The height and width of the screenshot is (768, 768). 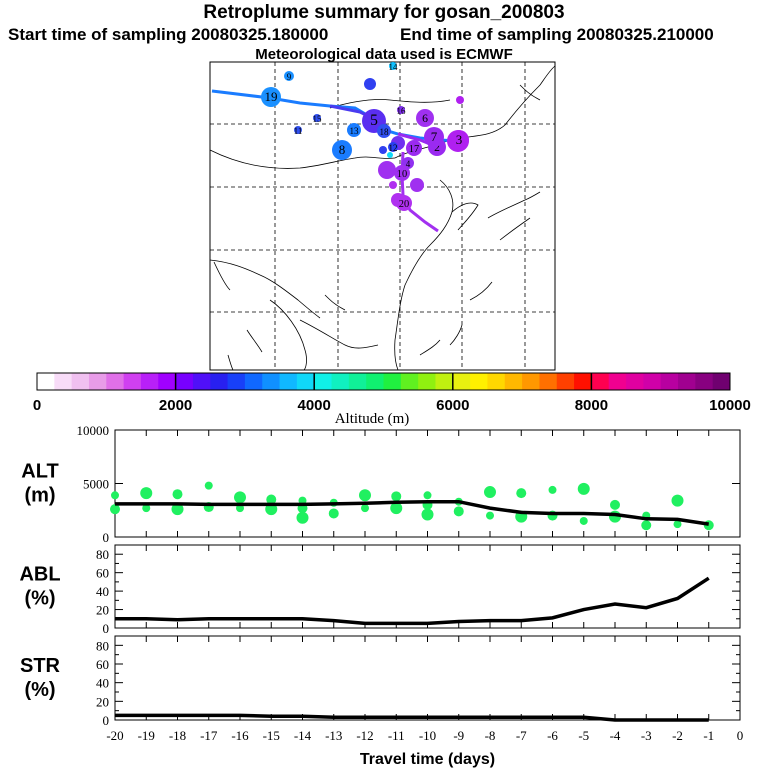 I want to click on colorbar-tick-label: 8000, so click(x=591, y=405).